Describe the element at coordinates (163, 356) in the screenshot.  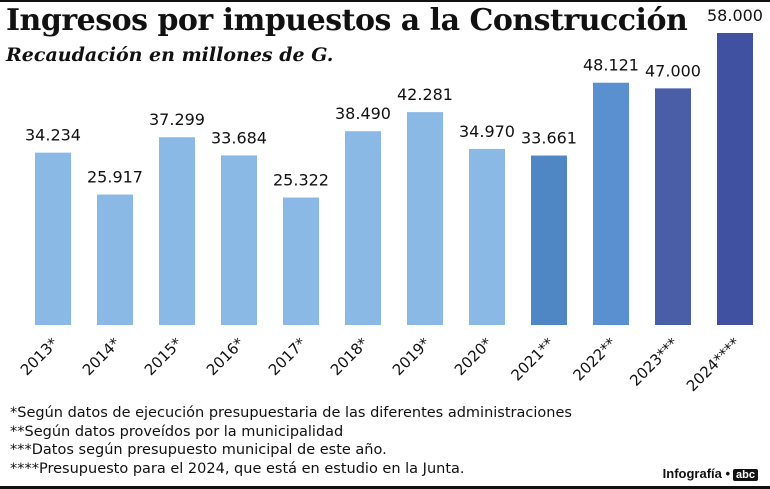
I see `x-tick-label: 2015*` at that location.